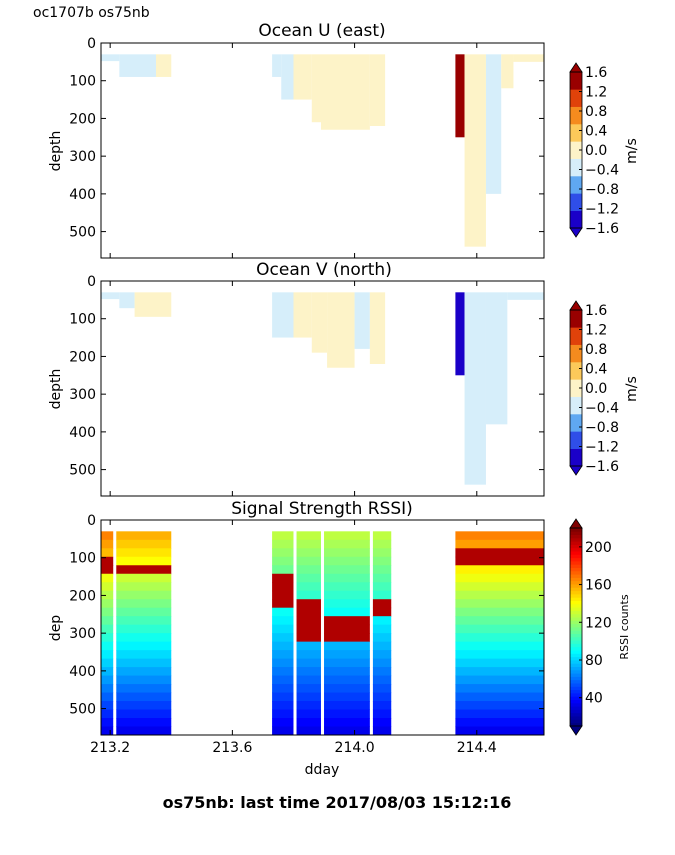  I want to click on colorbar-tick-label: −1.2, so click(602, 210).